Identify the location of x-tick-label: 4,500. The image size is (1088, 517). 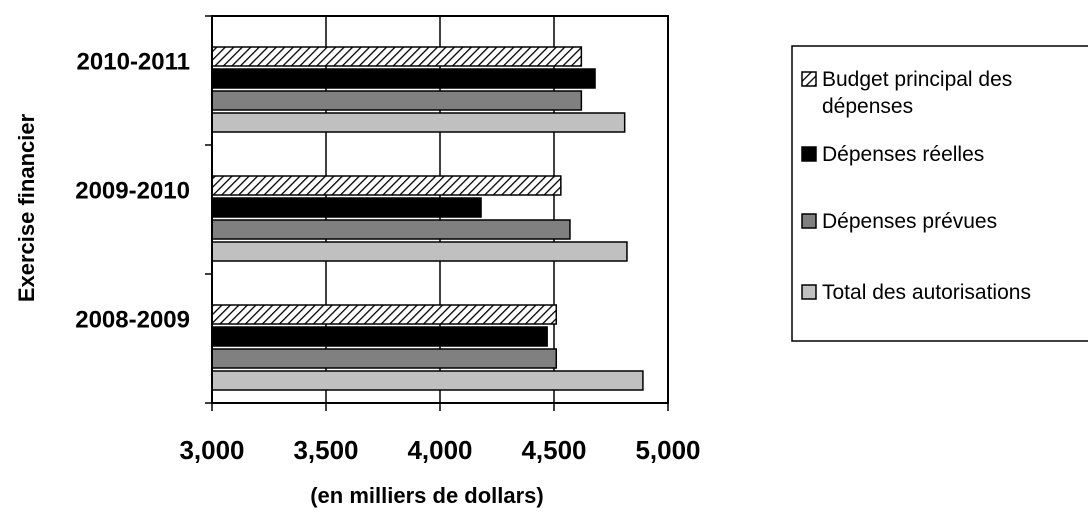
(553, 450).